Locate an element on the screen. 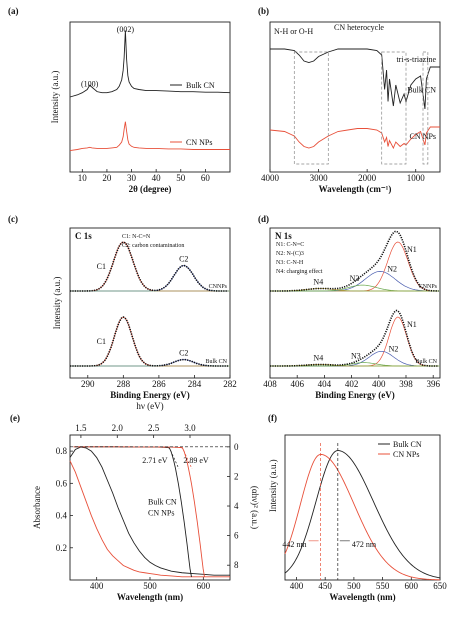 This screenshot has width=456, height=621. panel-e-ytick-label: 0.4 is located at coordinates (62, 516).